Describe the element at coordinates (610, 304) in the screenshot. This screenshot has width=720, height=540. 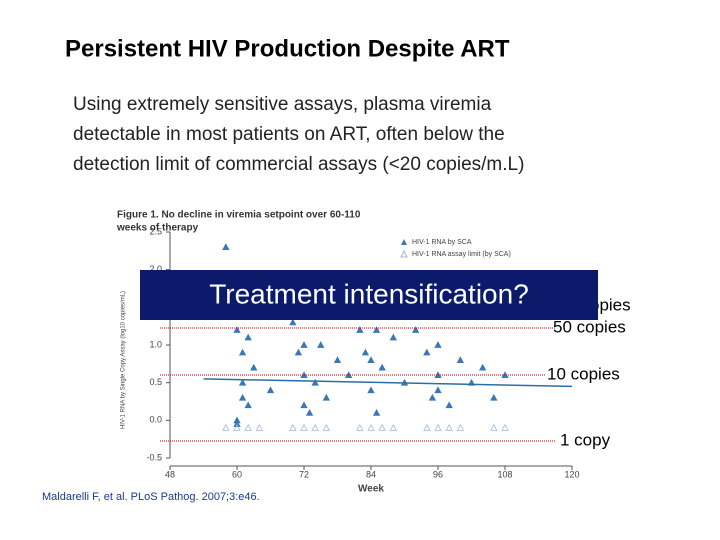
I see `annotation: opies` at that location.